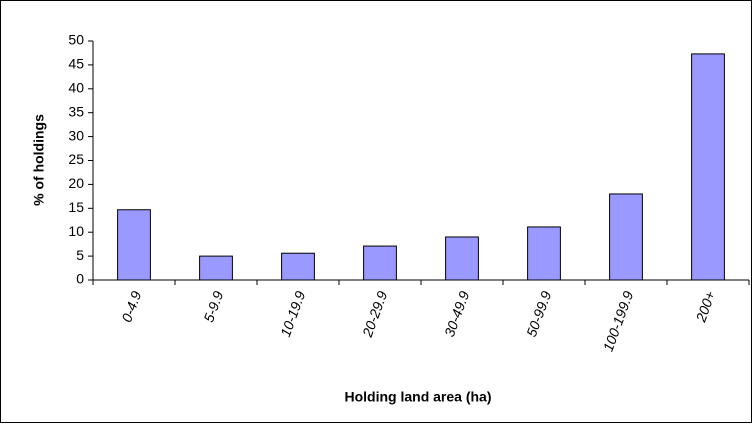  What do you see at coordinates (80, 255) in the screenshot?
I see `y-tick-label: 5` at bounding box center [80, 255].